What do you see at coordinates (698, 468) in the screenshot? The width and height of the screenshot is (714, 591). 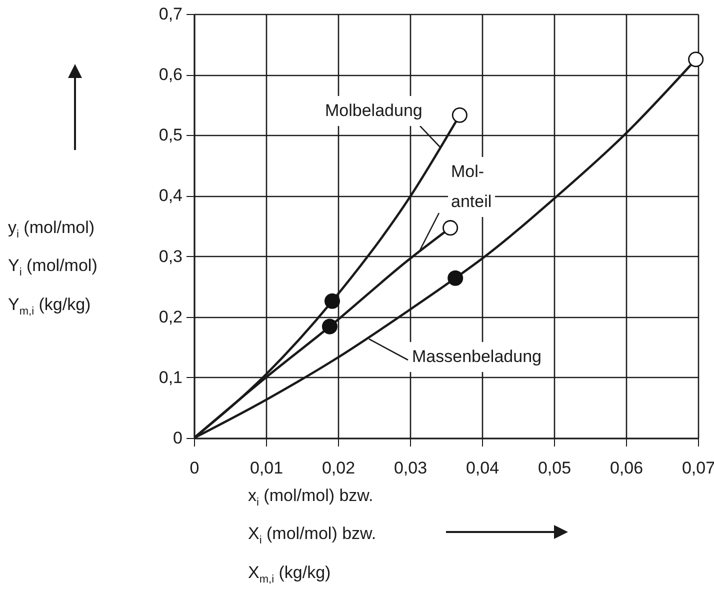 I see `x-tick-label: 0,07` at bounding box center [698, 468].